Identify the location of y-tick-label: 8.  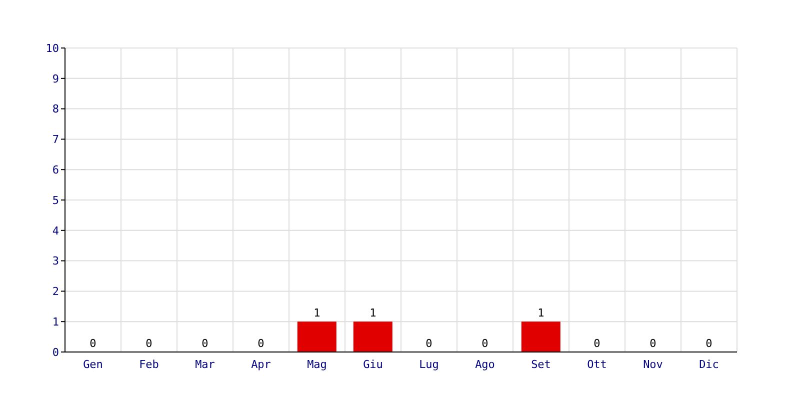
(55, 109).